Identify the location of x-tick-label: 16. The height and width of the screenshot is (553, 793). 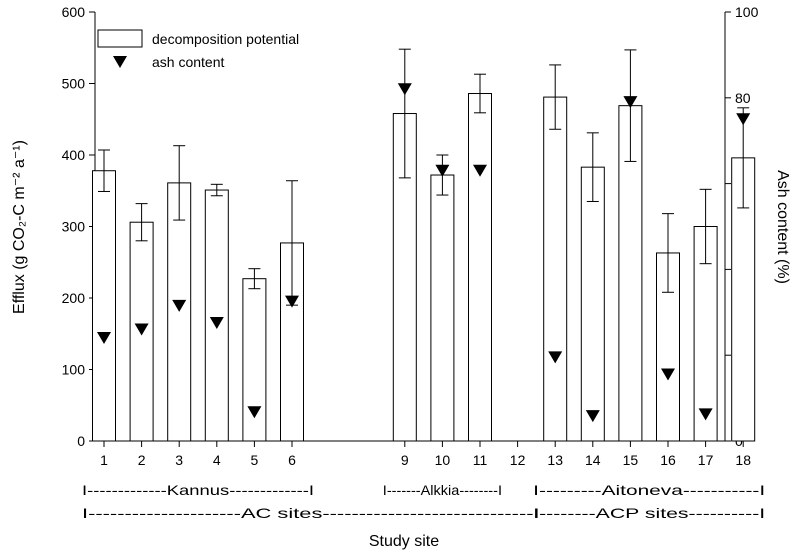
(668, 460).